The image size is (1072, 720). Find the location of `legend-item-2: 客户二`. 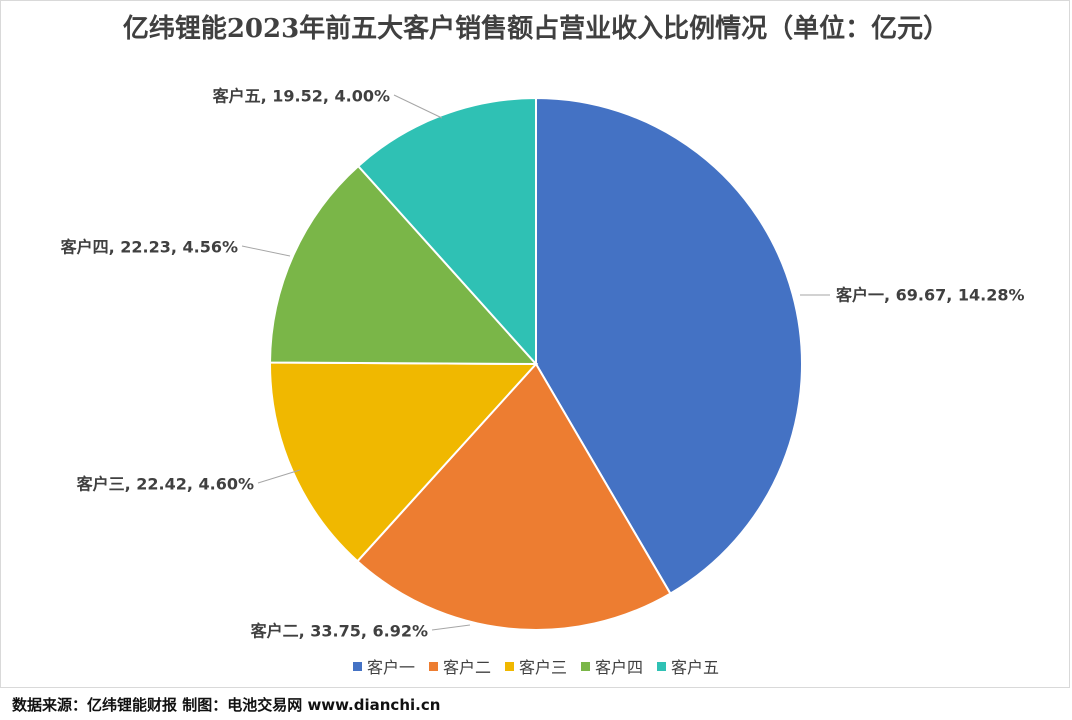

legend-item-2: 客户二 is located at coordinates (459, 666).